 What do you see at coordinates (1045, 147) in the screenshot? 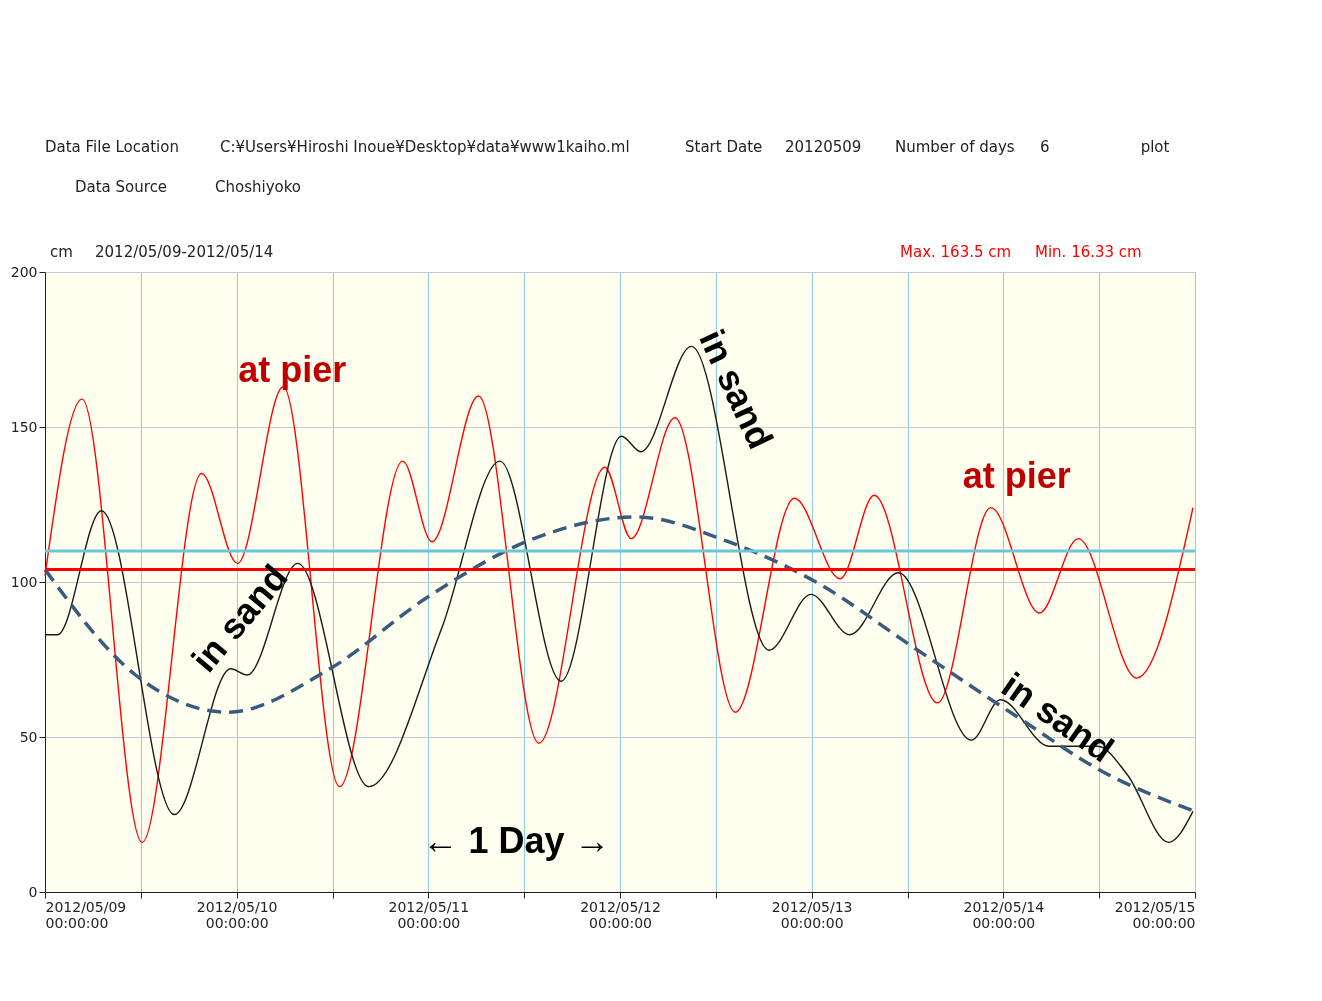
I see `text: 6` at bounding box center [1045, 147].